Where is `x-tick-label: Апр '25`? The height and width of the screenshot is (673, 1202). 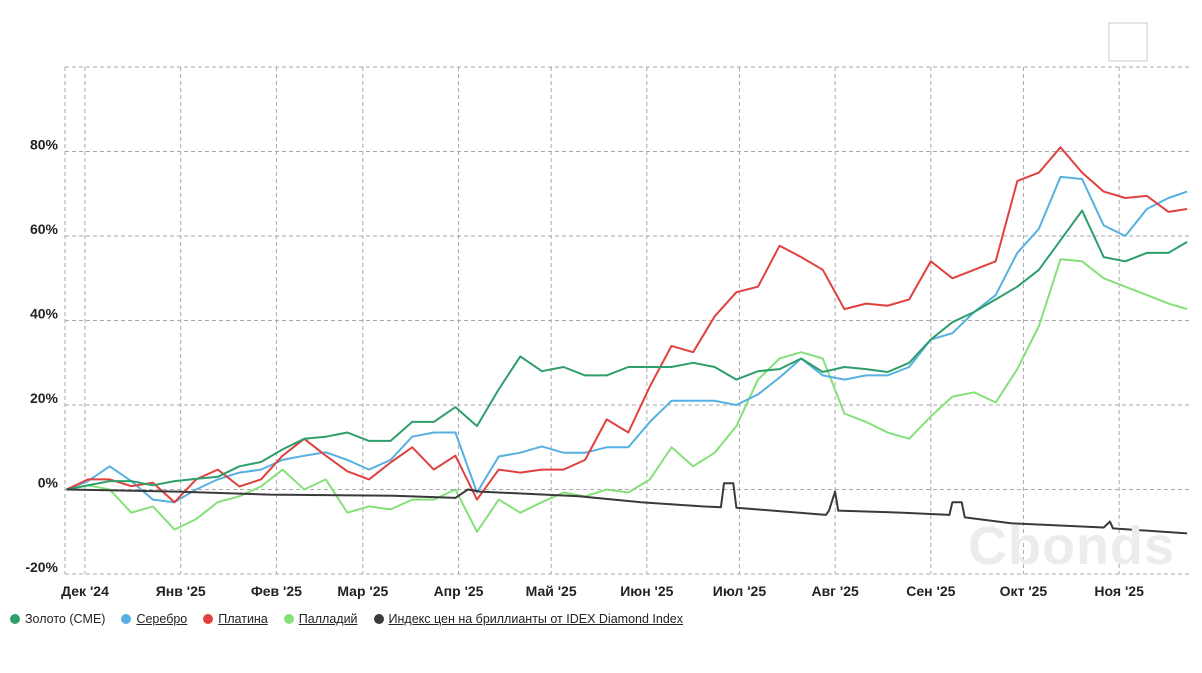 x-tick-label: Апр '25 is located at coordinates (459, 591).